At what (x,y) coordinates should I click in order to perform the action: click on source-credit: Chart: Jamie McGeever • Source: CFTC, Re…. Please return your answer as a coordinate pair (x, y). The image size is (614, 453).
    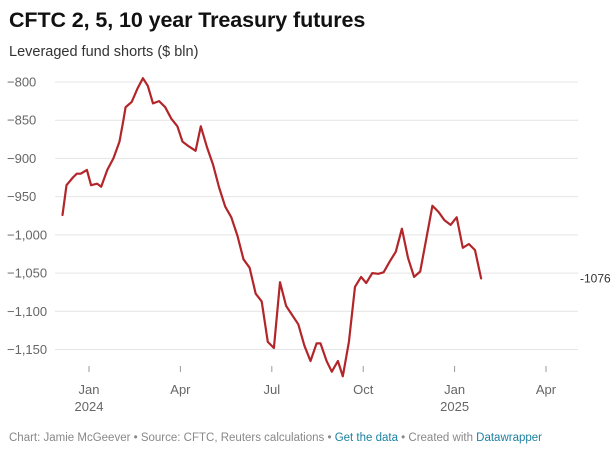
    Looking at the image, I should click on (172, 438).